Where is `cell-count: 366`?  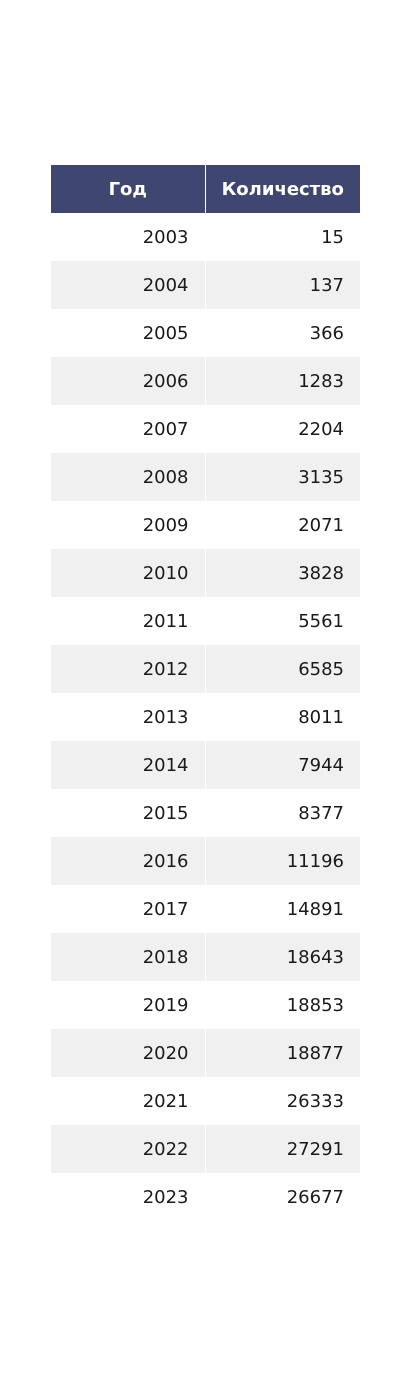
cell-count: 366 is located at coordinates (282, 333).